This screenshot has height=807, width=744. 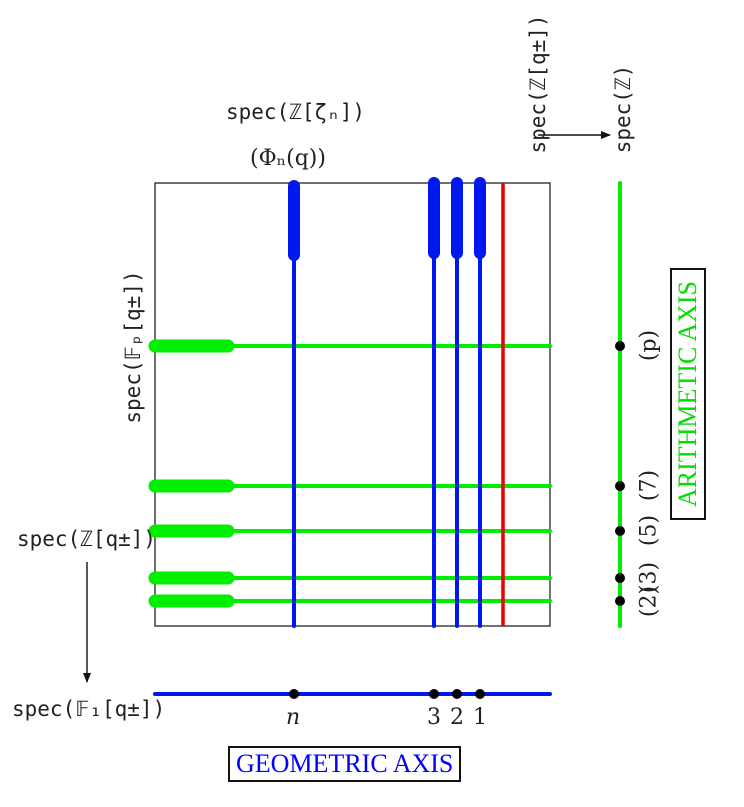 What do you see at coordinates (296, 112) in the screenshot?
I see `label-spec-zeta: spec(ℤ[ζₙ])` at bounding box center [296, 112].